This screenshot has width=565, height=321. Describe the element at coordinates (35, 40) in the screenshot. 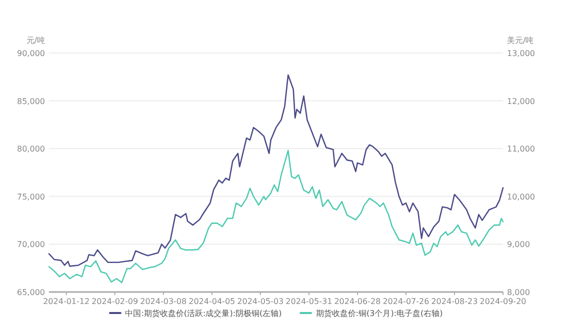

I see `y-axis-title: 元/吨` at that location.